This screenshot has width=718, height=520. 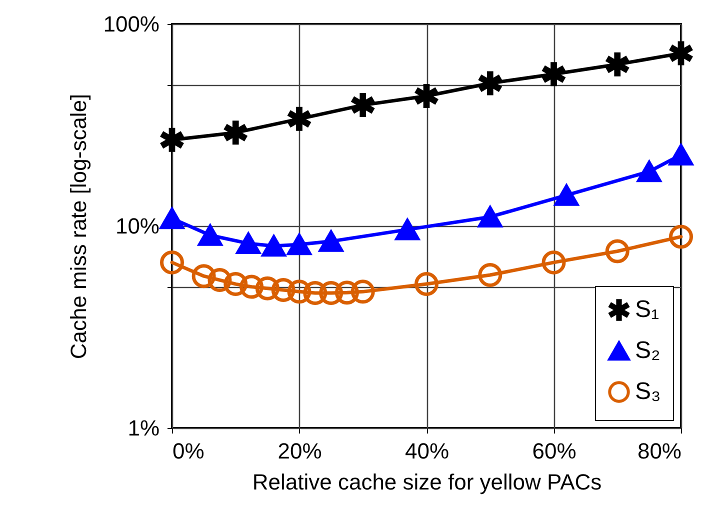 I want to click on x-tick-label: 40%, so click(x=427, y=451).